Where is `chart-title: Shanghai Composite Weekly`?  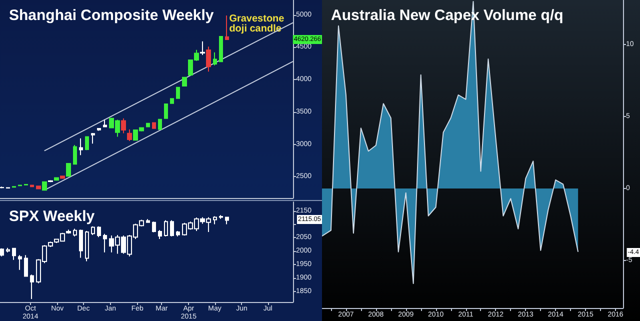
chart-title: Shanghai Composite Weekly is located at coordinates (111, 15).